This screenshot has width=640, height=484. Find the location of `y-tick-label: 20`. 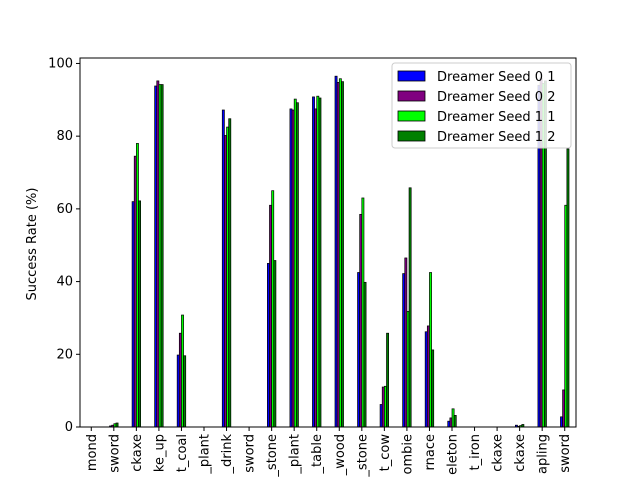

y-tick-label: 20 is located at coordinates (64, 354).